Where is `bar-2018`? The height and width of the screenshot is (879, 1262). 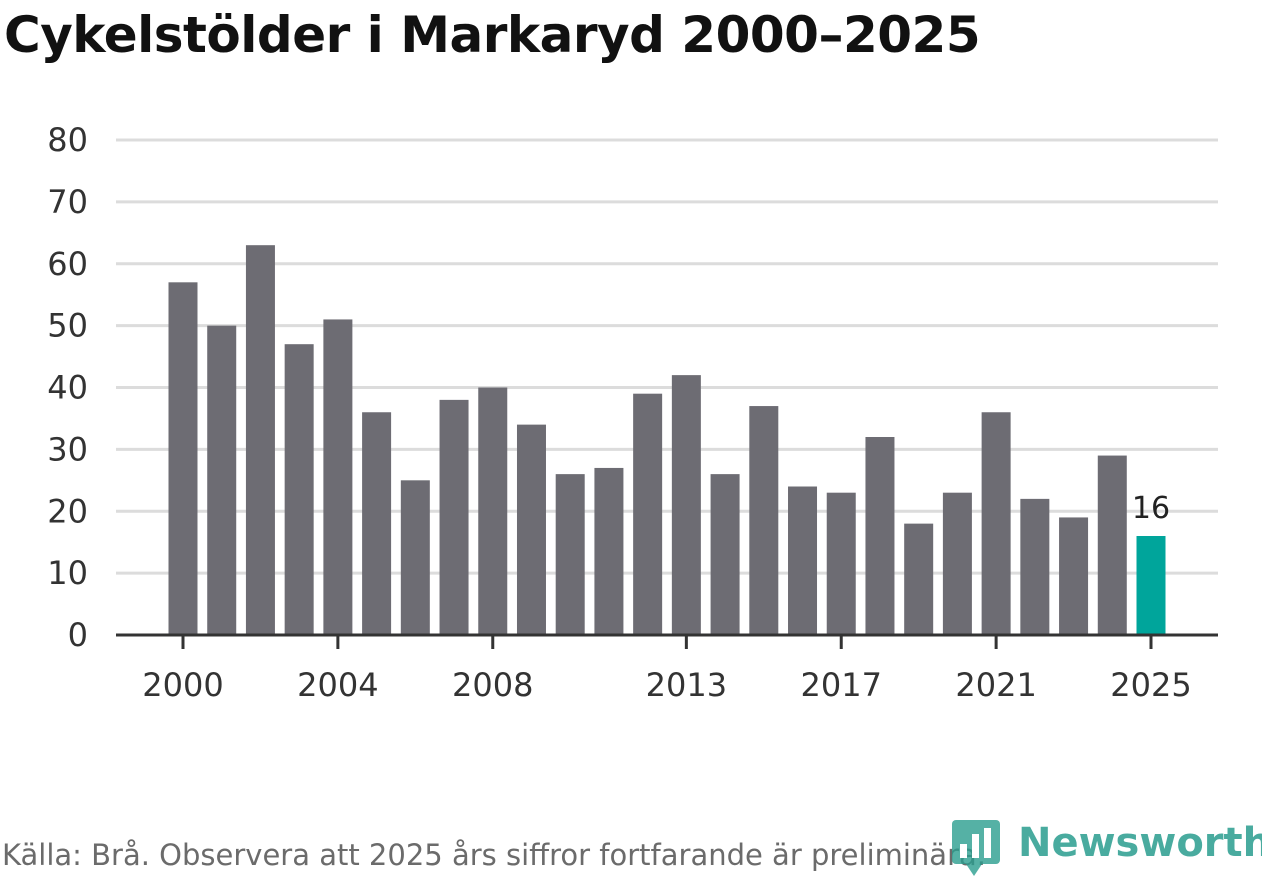 bar-2018 is located at coordinates (880, 536).